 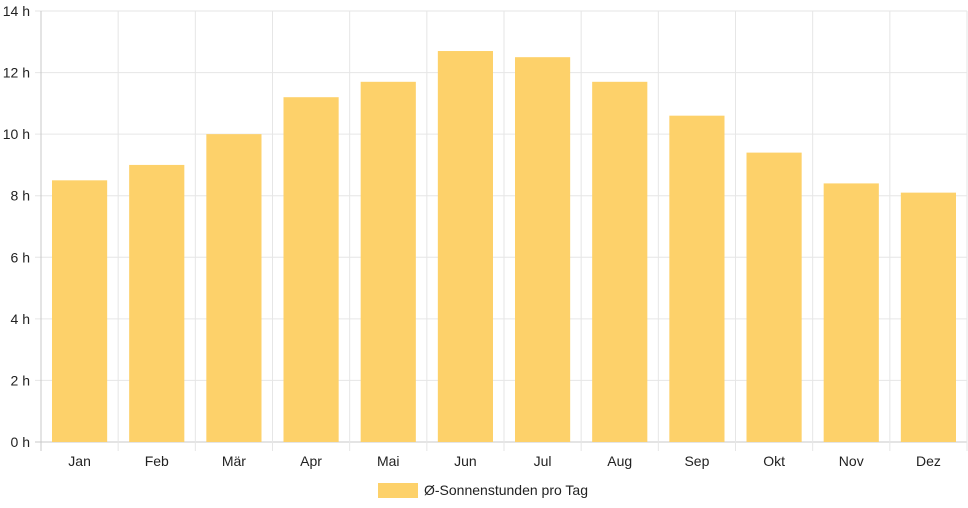 What do you see at coordinates (79, 461) in the screenshot?
I see `x-tick-label: Jan` at bounding box center [79, 461].